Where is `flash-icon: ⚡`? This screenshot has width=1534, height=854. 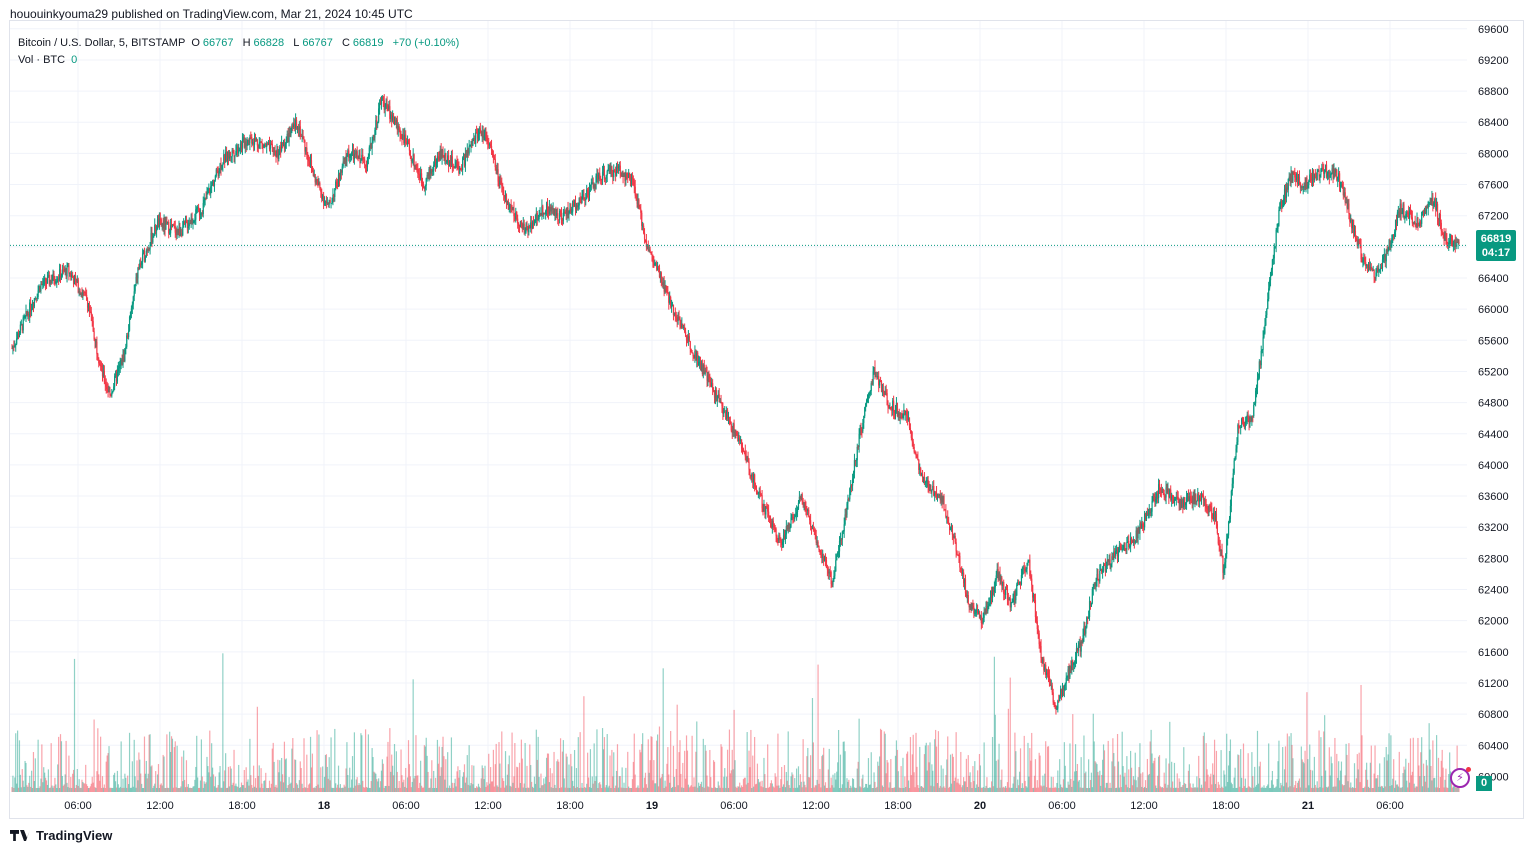 flash-icon: ⚡ is located at coordinates (1460, 778).